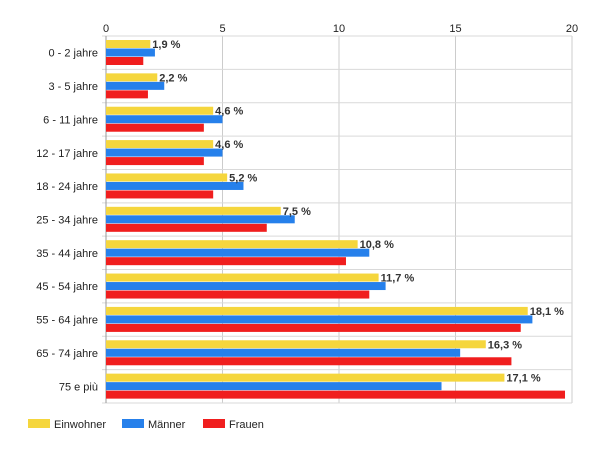 This screenshot has height=450, width=600. What do you see at coordinates (377, 245) in the screenshot?
I see `data-label: 10,8 %` at bounding box center [377, 245].